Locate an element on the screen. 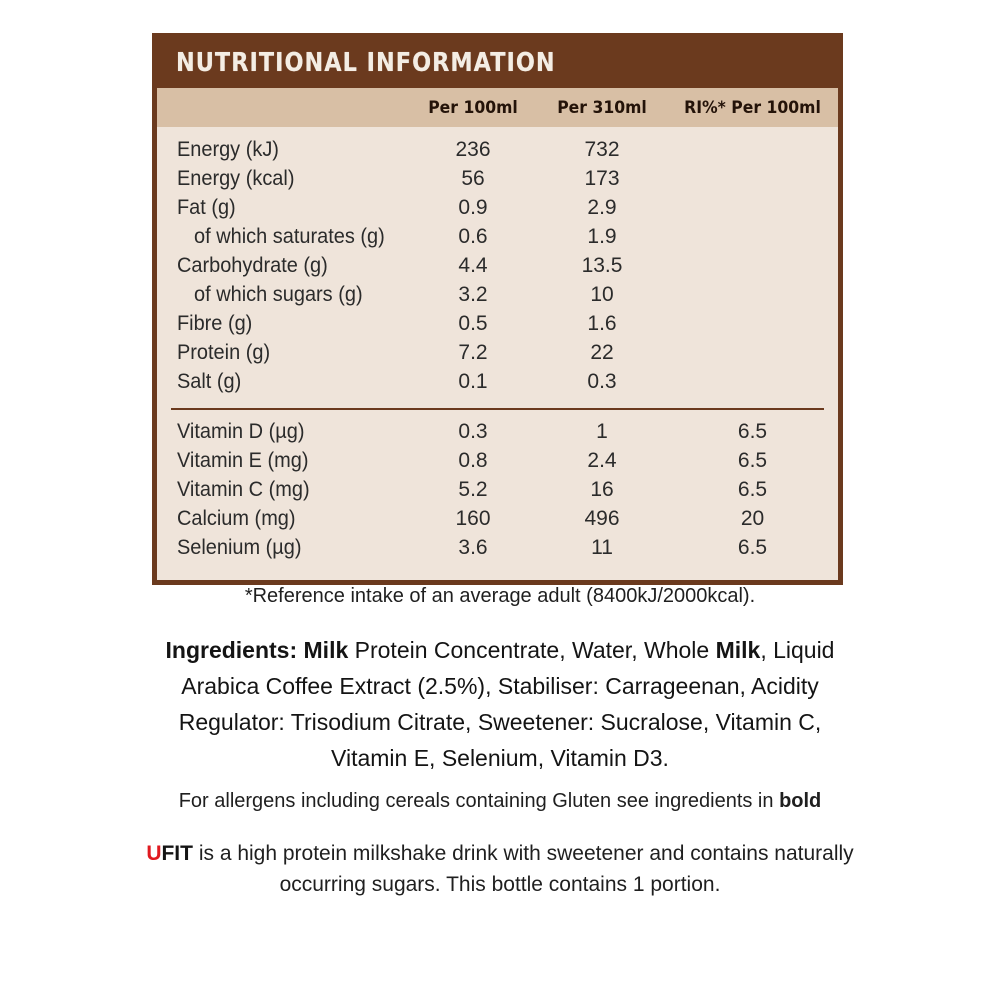  column-header-ri-per-100ml: RI%* Per 100ml is located at coordinates (752, 107).